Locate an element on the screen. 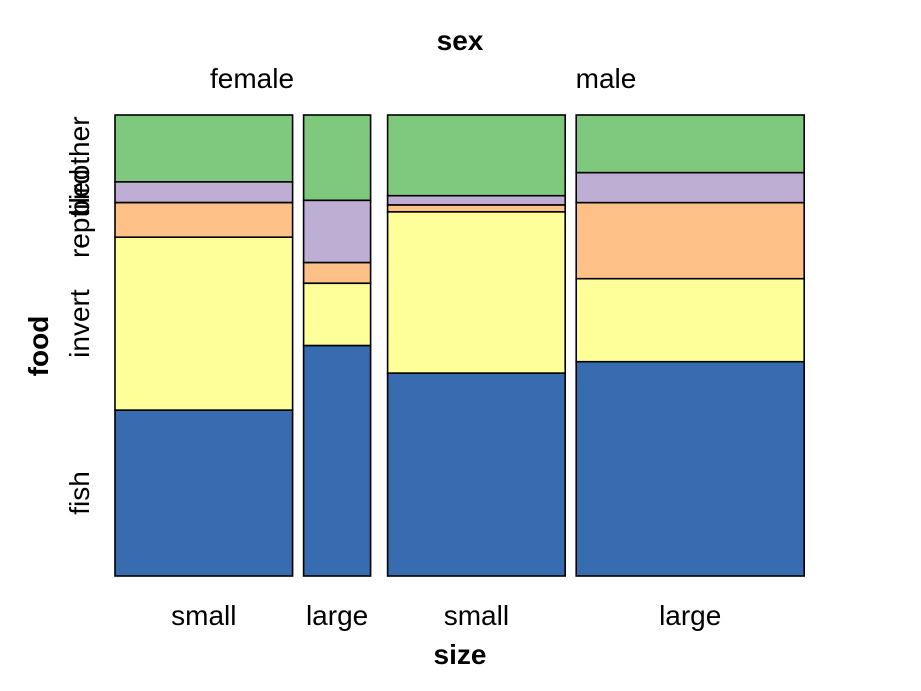  tile-male-small-reptile is located at coordinates (476, 208).